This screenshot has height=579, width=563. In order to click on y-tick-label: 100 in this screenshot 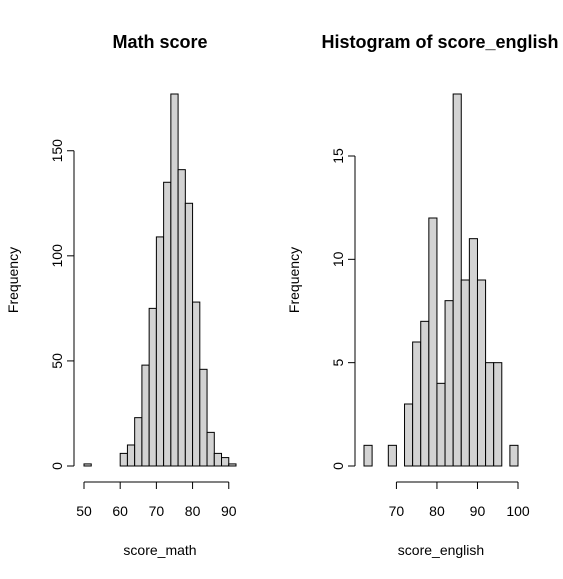, I will do `click(57, 256)`.